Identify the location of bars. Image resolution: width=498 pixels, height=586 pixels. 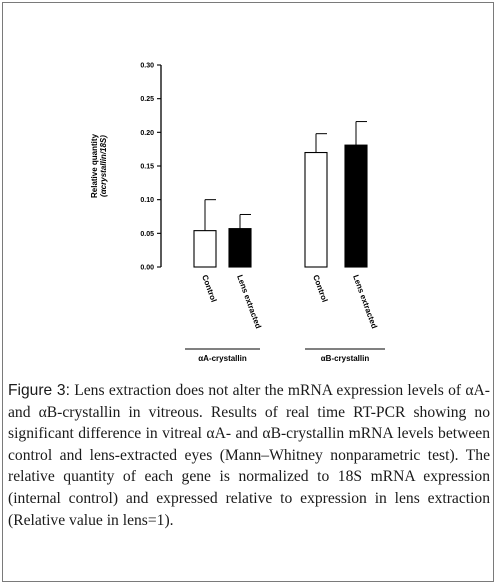
(280, 194).